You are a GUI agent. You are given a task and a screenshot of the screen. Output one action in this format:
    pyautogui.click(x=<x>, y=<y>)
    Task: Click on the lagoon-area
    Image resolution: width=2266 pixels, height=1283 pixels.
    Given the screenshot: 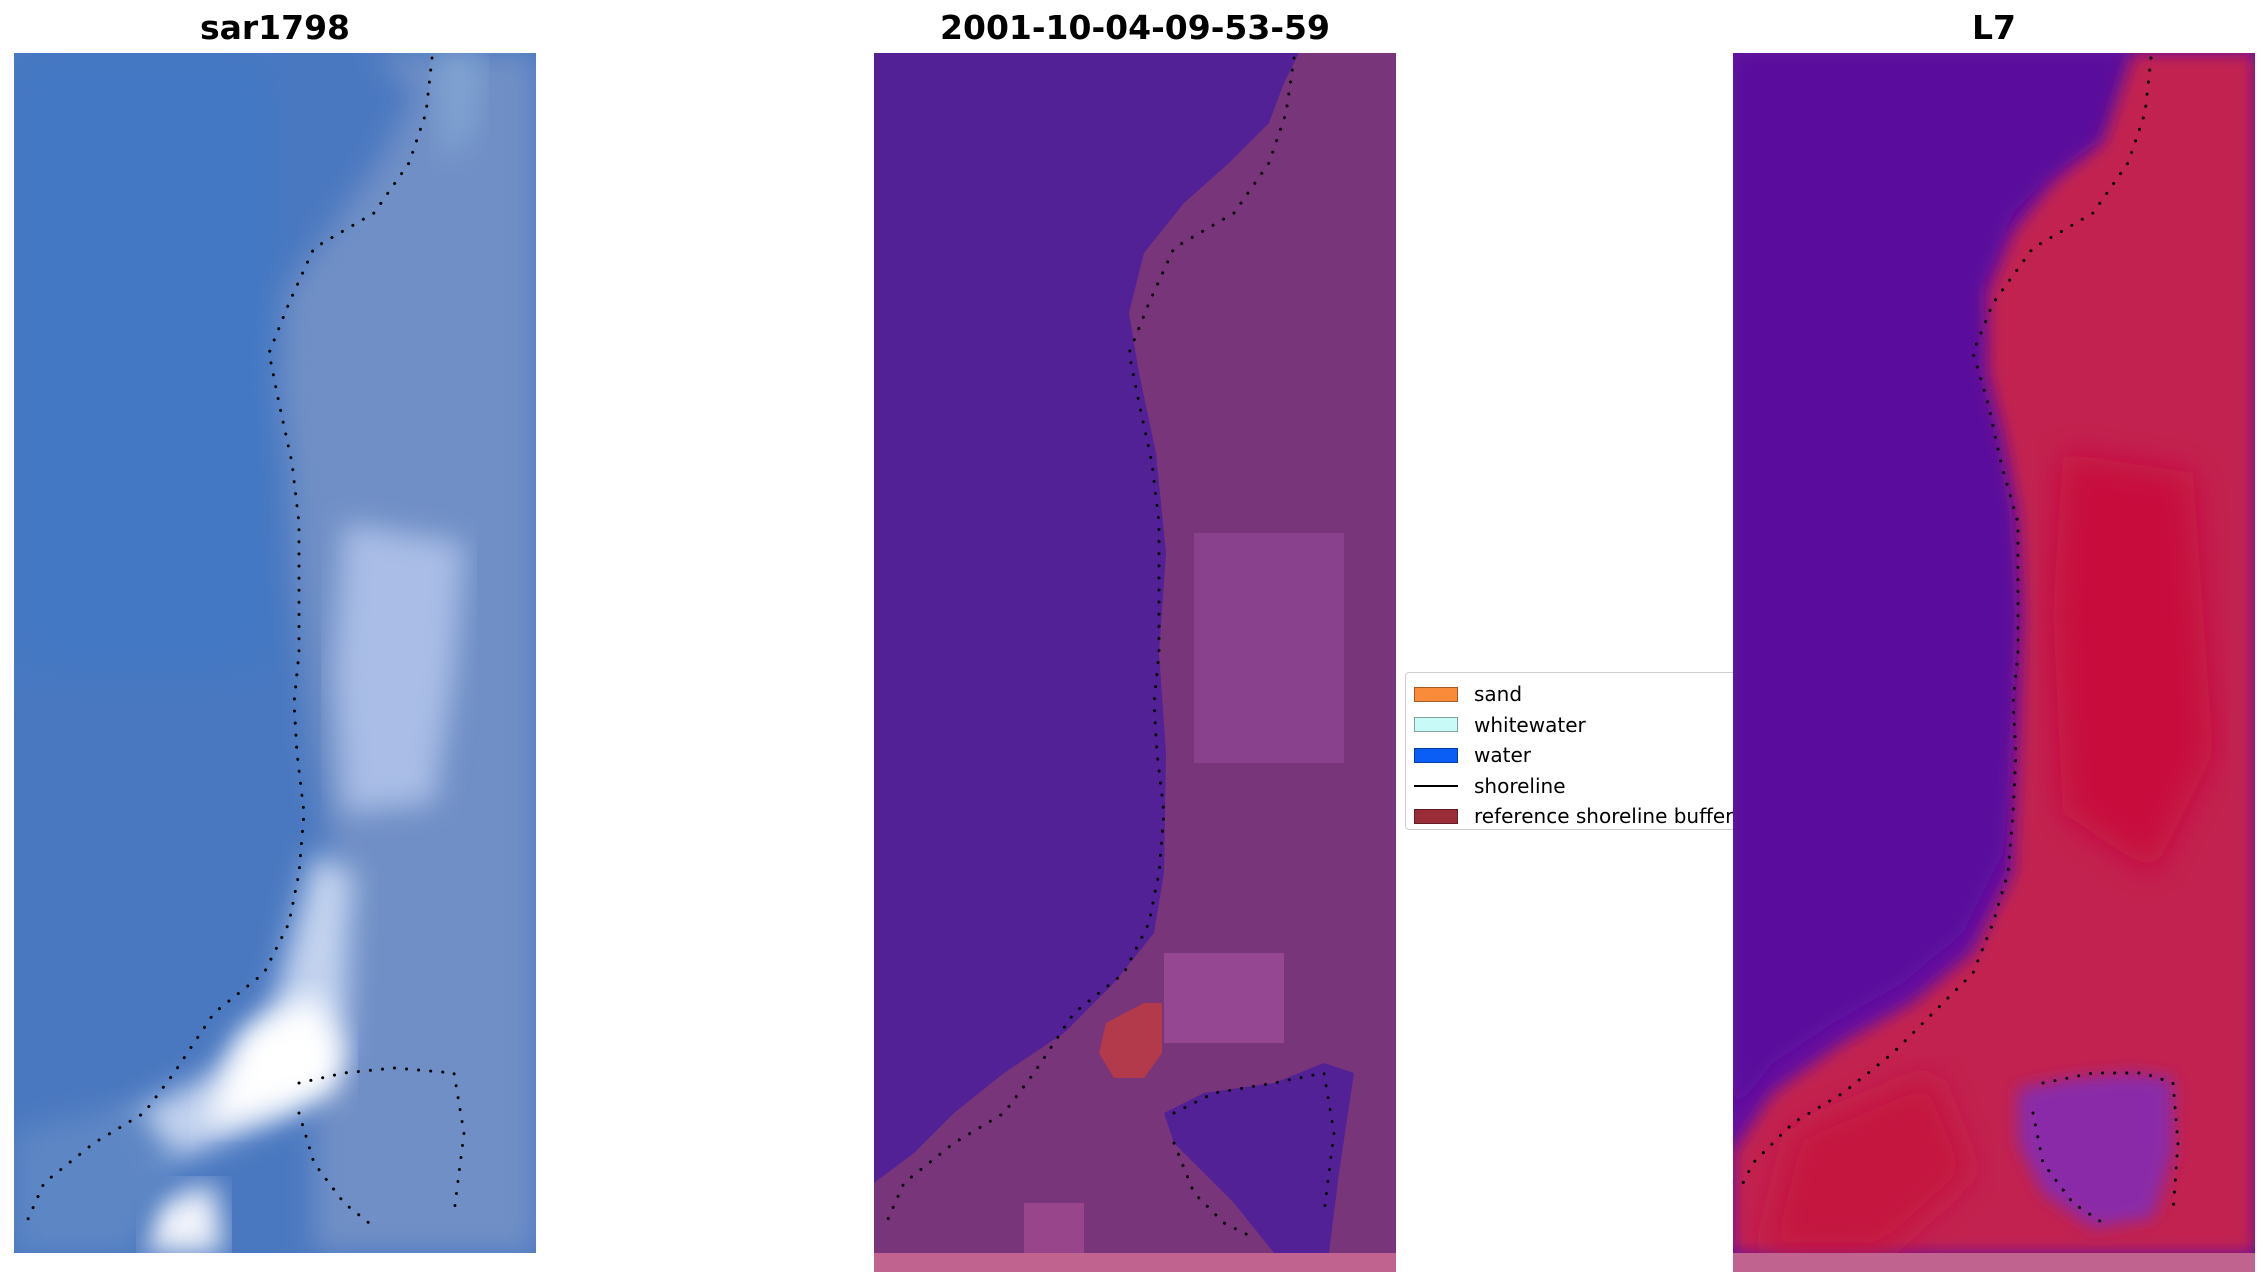 What is the action you would take?
    pyautogui.click(x=2095, y=1150)
    